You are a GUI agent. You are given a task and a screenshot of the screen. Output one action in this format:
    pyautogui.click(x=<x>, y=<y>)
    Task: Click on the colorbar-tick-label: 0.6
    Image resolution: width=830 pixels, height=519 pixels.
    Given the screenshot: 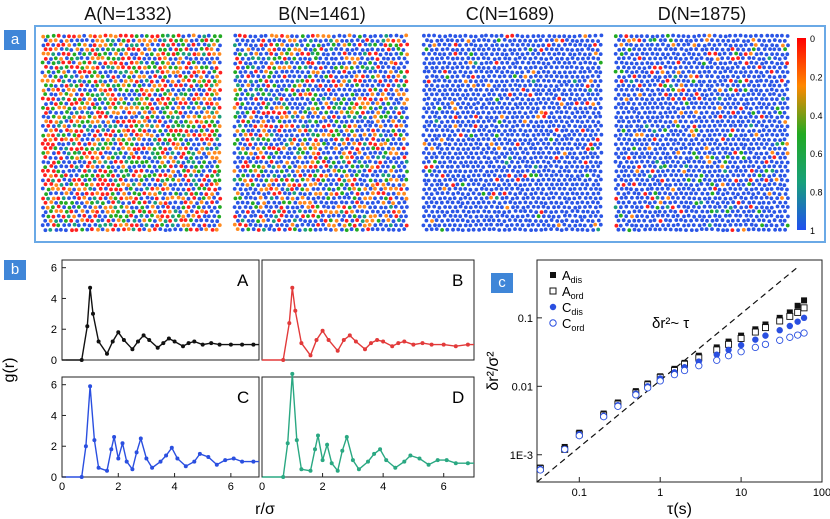 What is the action you would take?
    pyautogui.click(x=816, y=154)
    